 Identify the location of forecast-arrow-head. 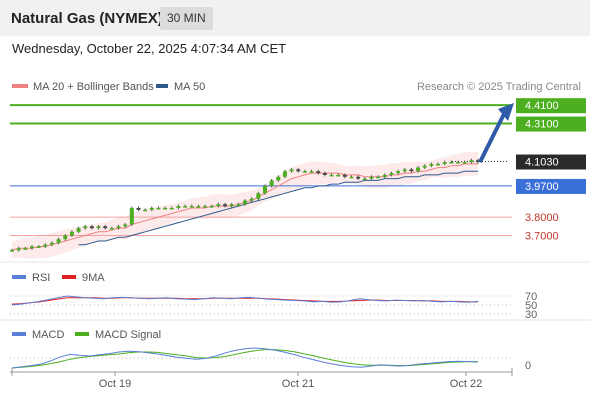
(506, 112).